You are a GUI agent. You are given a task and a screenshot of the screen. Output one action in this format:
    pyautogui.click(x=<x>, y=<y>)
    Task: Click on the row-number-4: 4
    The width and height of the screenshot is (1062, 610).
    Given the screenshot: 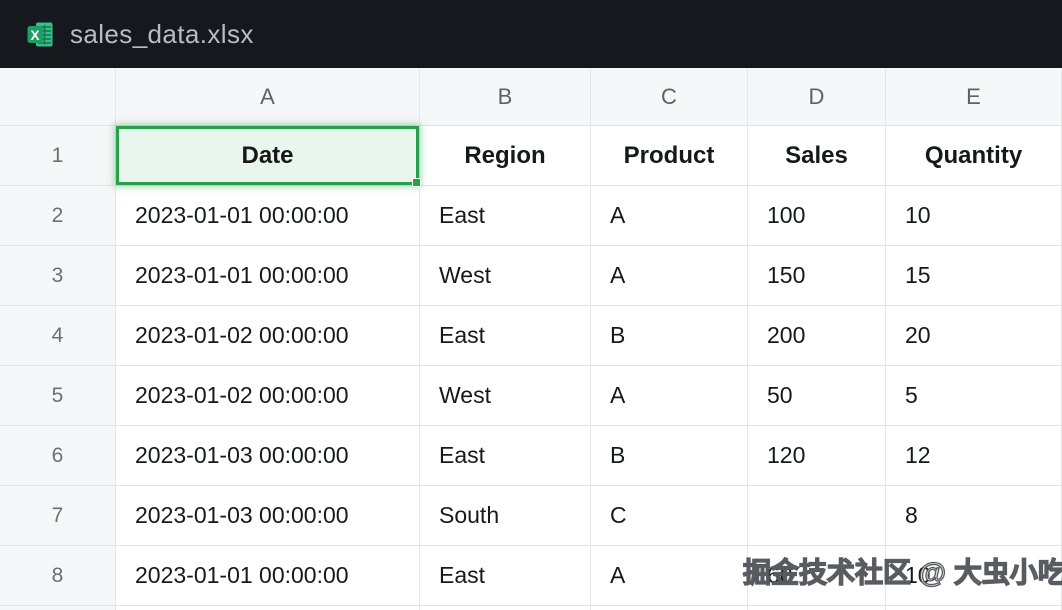 What is the action you would take?
    pyautogui.click(x=58, y=336)
    